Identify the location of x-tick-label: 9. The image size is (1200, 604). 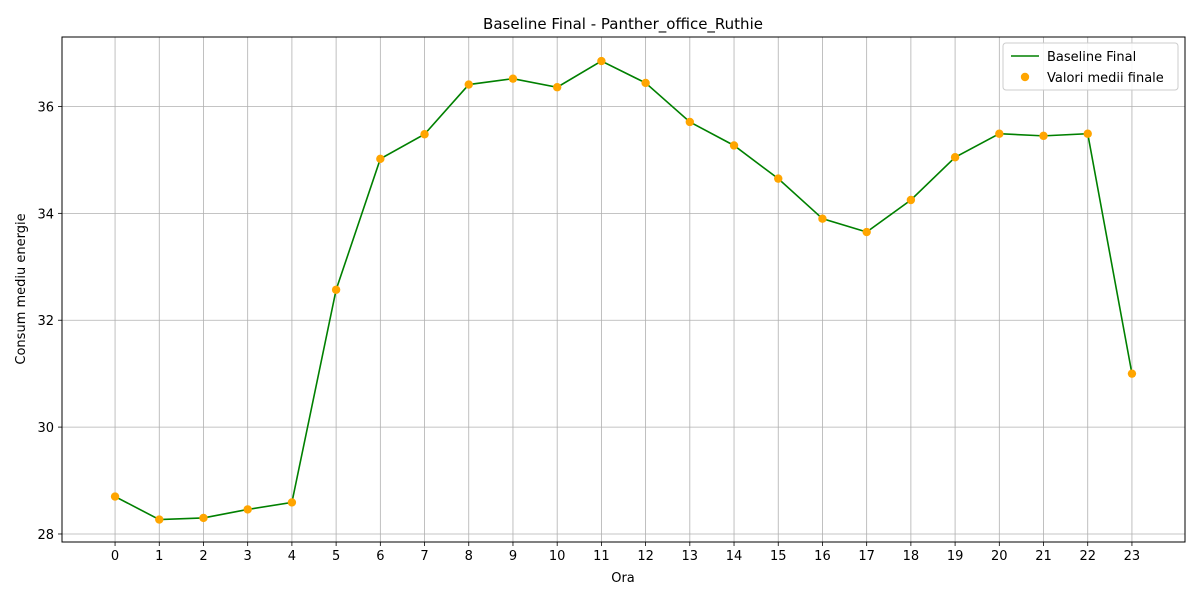
(513, 556).